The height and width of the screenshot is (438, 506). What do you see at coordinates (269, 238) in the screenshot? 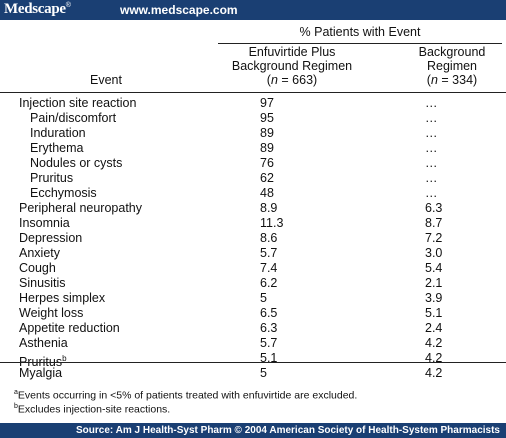
I see `row-value-enfuvirtide: 8.6` at bounding box center [269, 238].